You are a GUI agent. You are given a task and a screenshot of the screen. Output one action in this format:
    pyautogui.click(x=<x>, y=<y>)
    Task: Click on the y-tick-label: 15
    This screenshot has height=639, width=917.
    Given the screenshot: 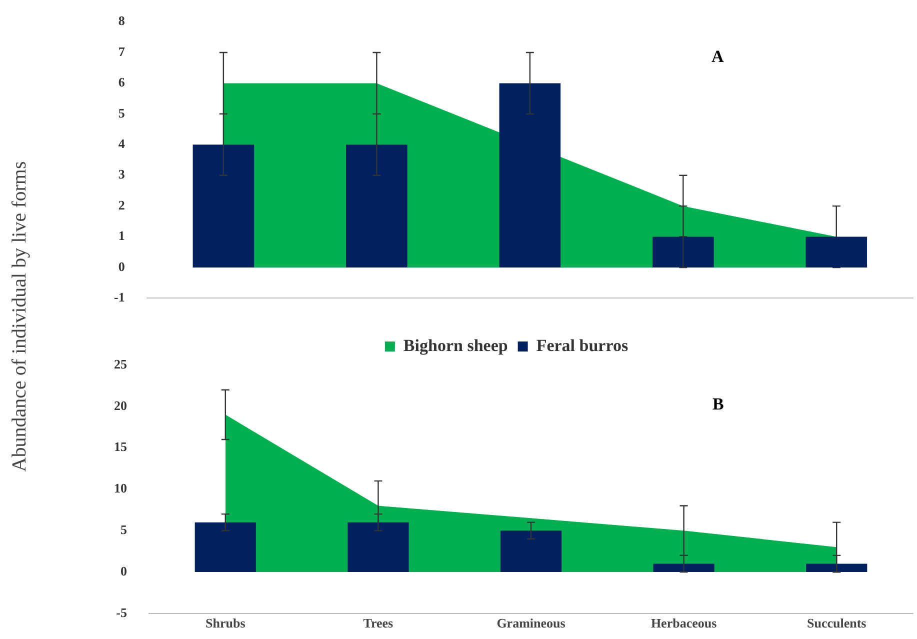 What is the action you would take?
    pyautogui.click(x=121, y=446)
    